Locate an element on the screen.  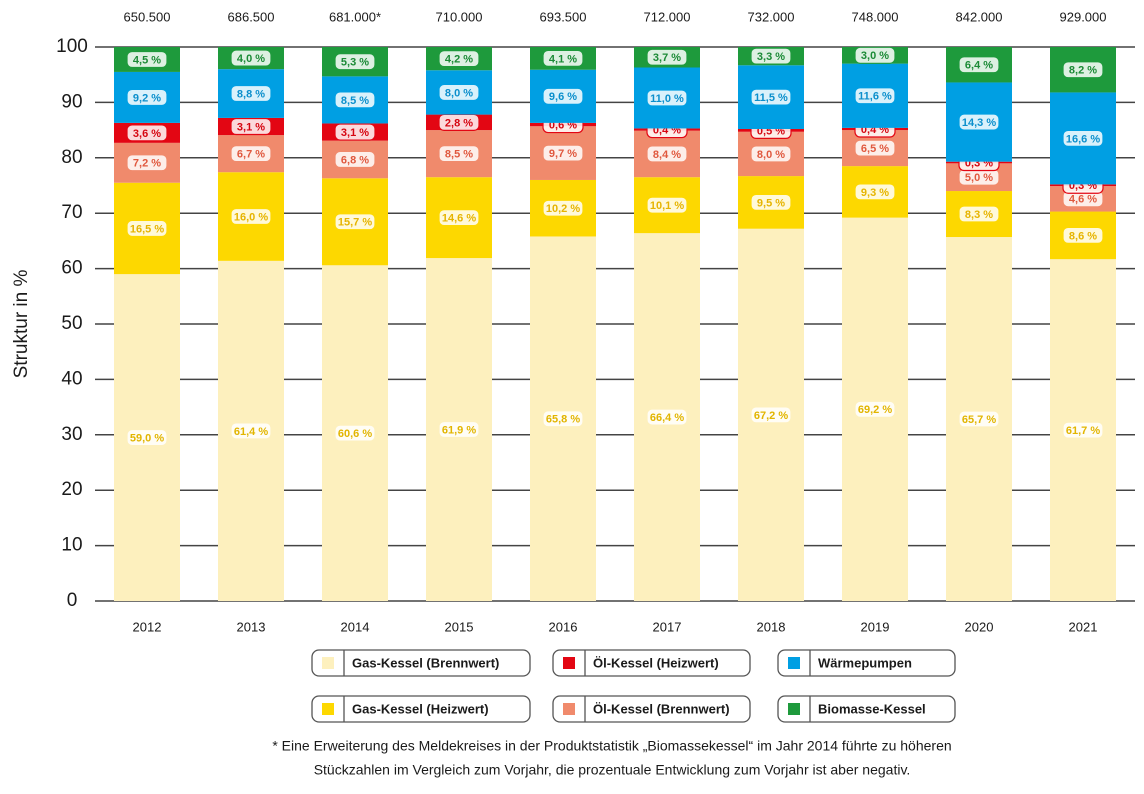
value-label: 14,3 % is located at coordinates (979, 123).